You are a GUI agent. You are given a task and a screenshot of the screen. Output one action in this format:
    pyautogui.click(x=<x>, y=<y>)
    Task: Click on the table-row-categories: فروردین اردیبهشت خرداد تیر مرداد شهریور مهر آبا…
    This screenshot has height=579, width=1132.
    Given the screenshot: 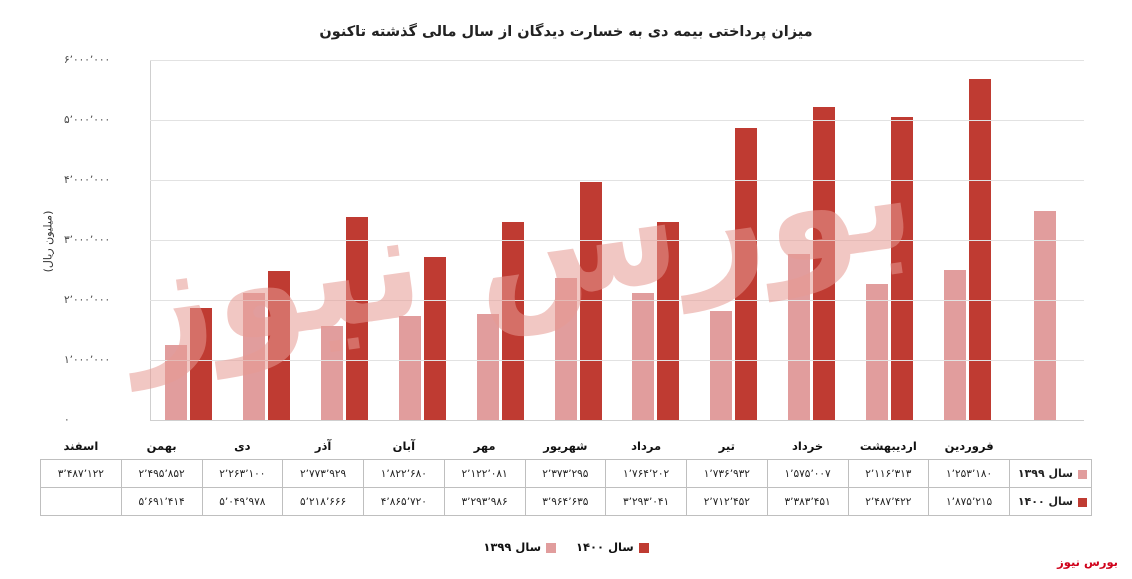 What is the action you would take?
    pyautogui.click(x=566, y=446)
    